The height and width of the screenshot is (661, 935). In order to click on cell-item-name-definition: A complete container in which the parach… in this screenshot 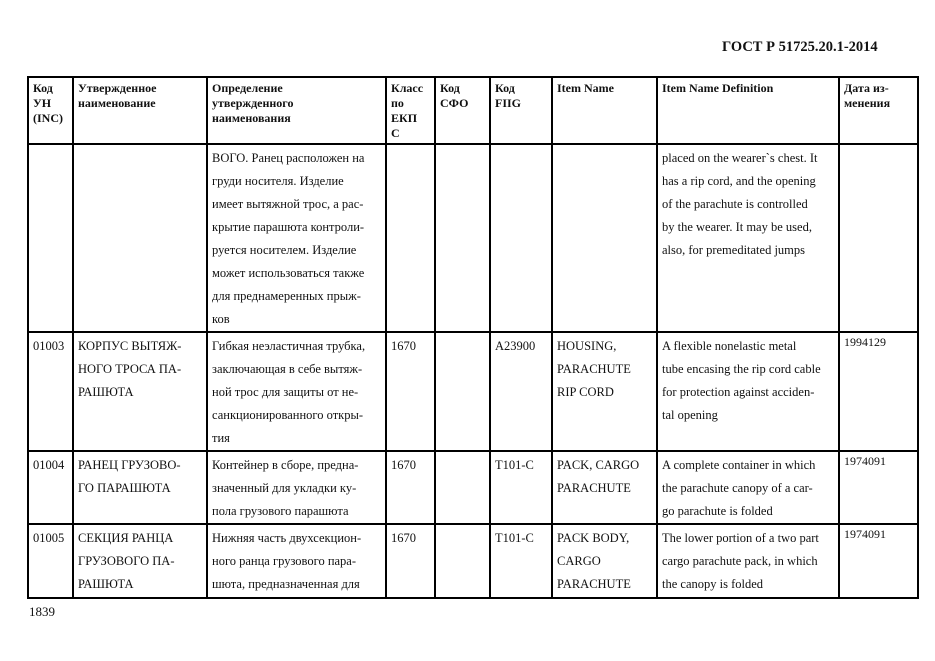, I will do `click(748, 487)`.